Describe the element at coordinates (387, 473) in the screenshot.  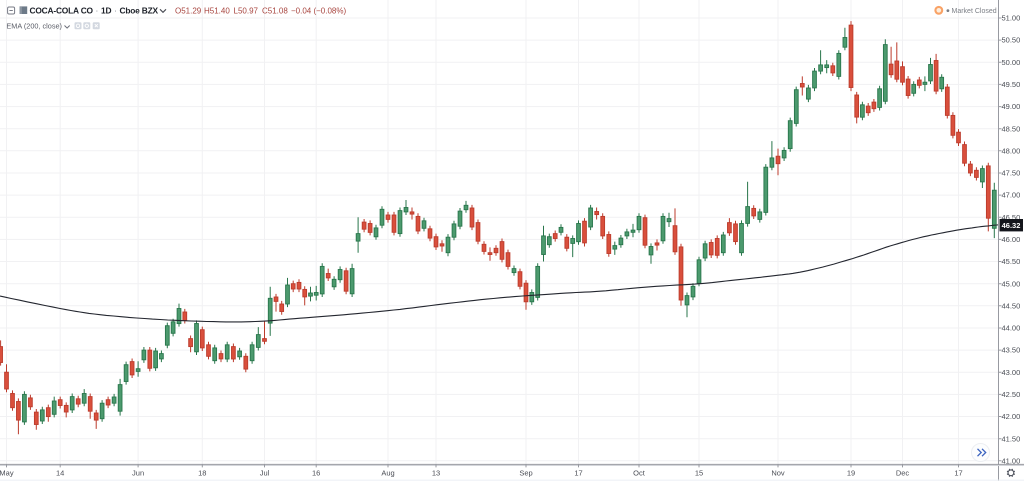
I see `svg-text: Aug` at that location.